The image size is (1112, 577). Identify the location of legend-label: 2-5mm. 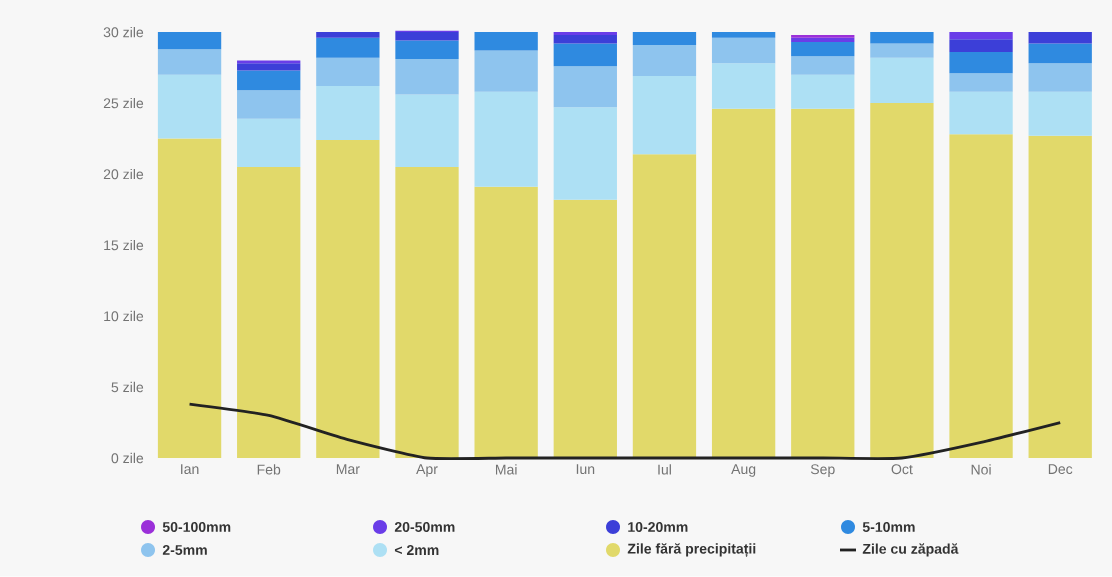
(184, 550).